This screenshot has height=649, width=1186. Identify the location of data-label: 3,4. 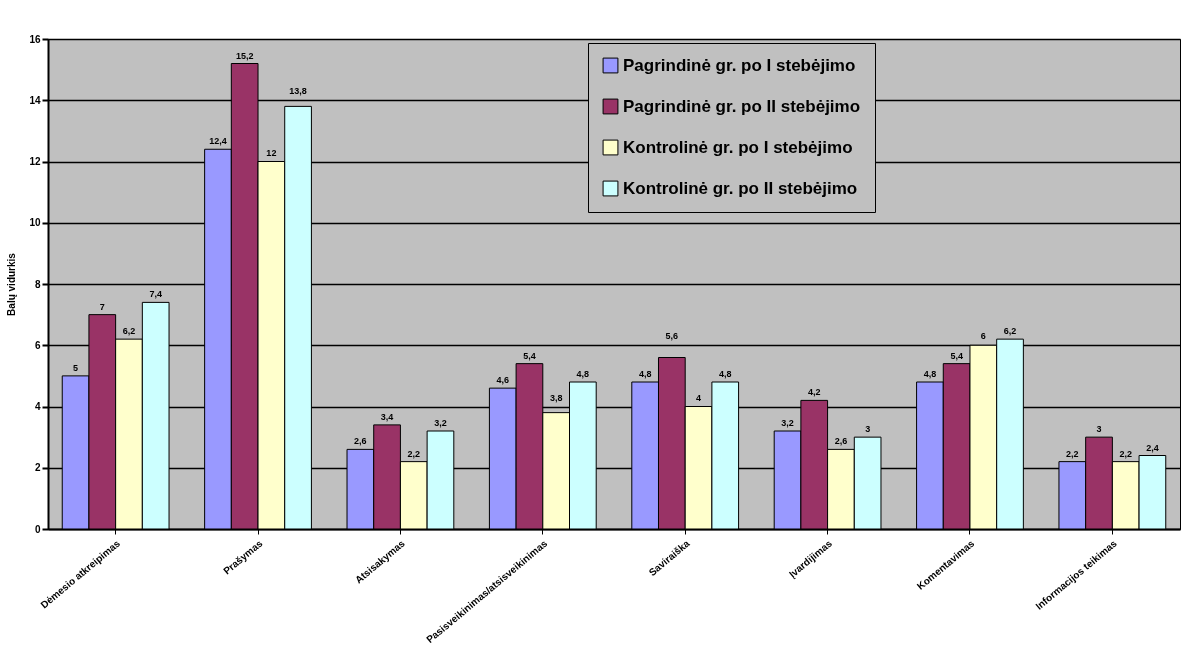
(387, 416).